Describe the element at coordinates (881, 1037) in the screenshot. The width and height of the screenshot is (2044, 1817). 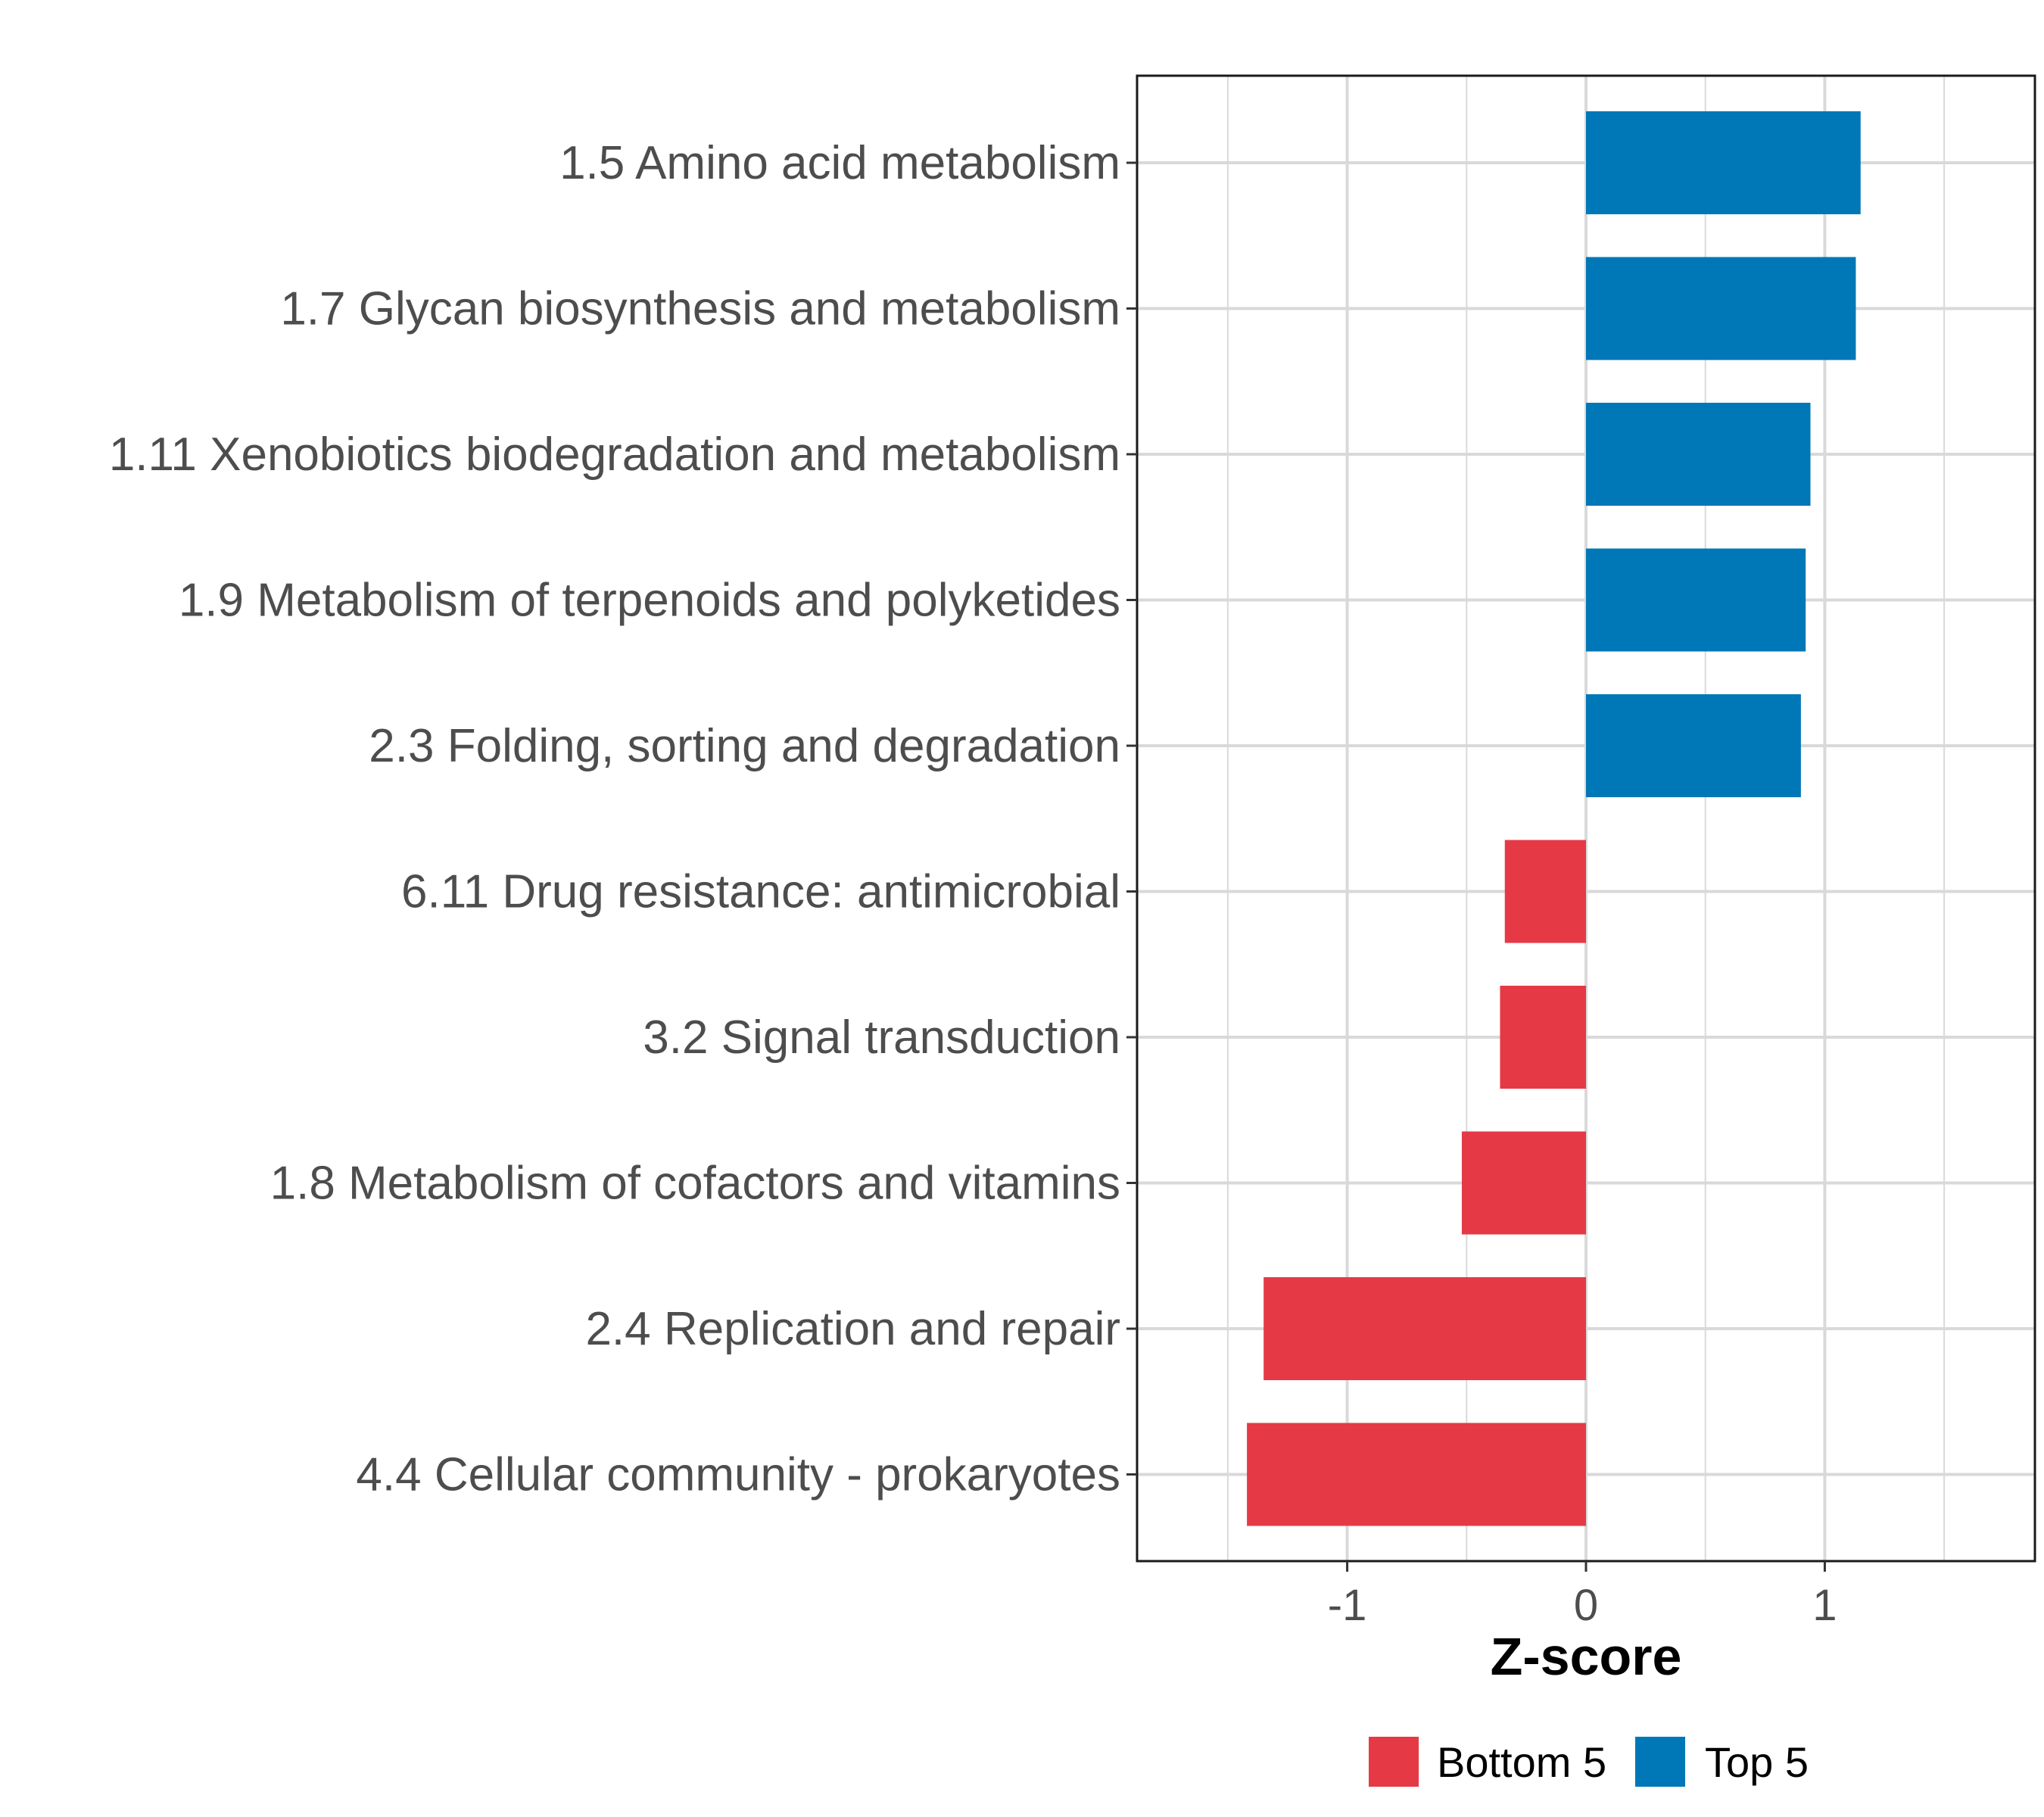
I see `category-label: 3.2 Signal transduction` at that location.